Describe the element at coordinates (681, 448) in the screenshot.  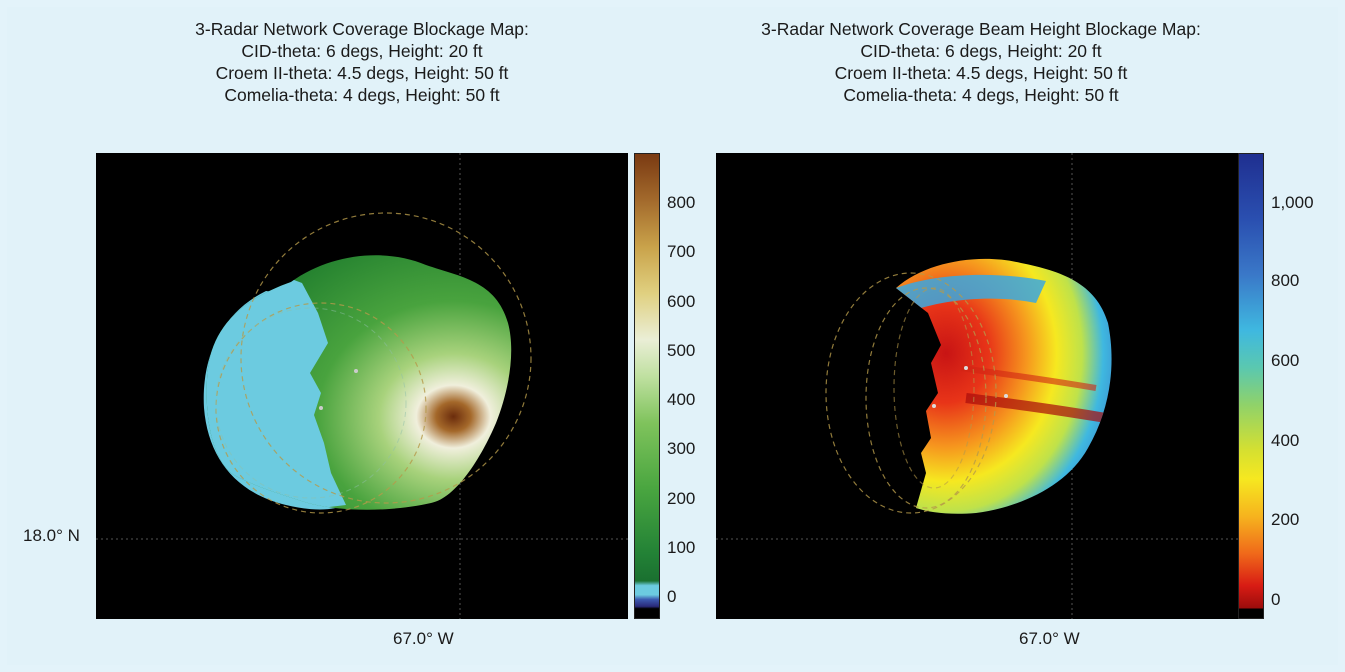
I see `left-cbar-tick: 300` at that location.